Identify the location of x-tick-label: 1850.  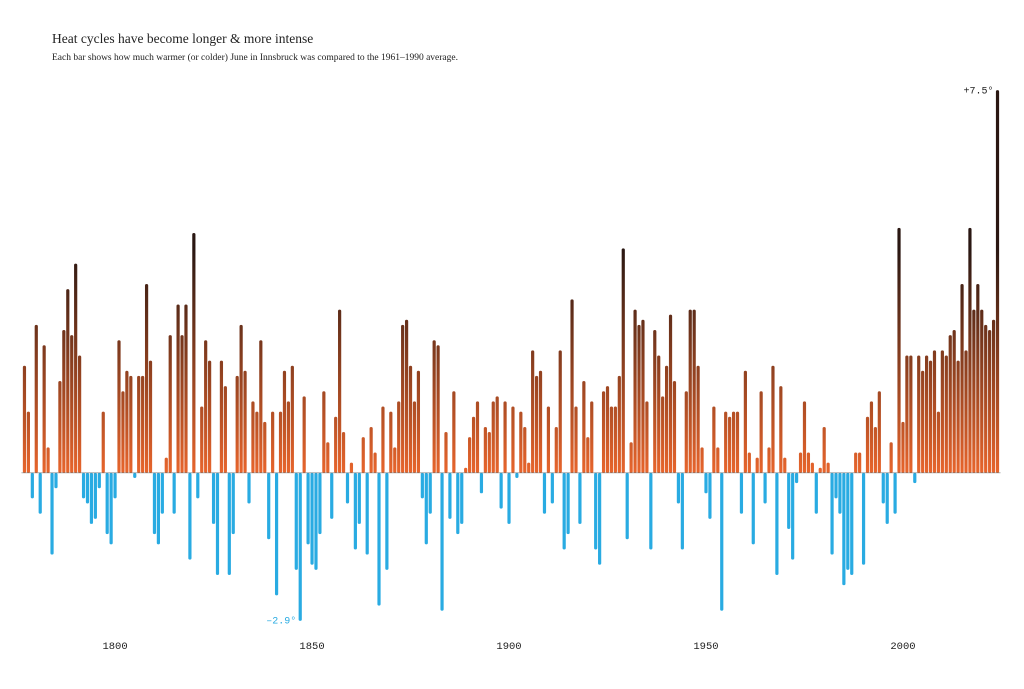
(311, 647).